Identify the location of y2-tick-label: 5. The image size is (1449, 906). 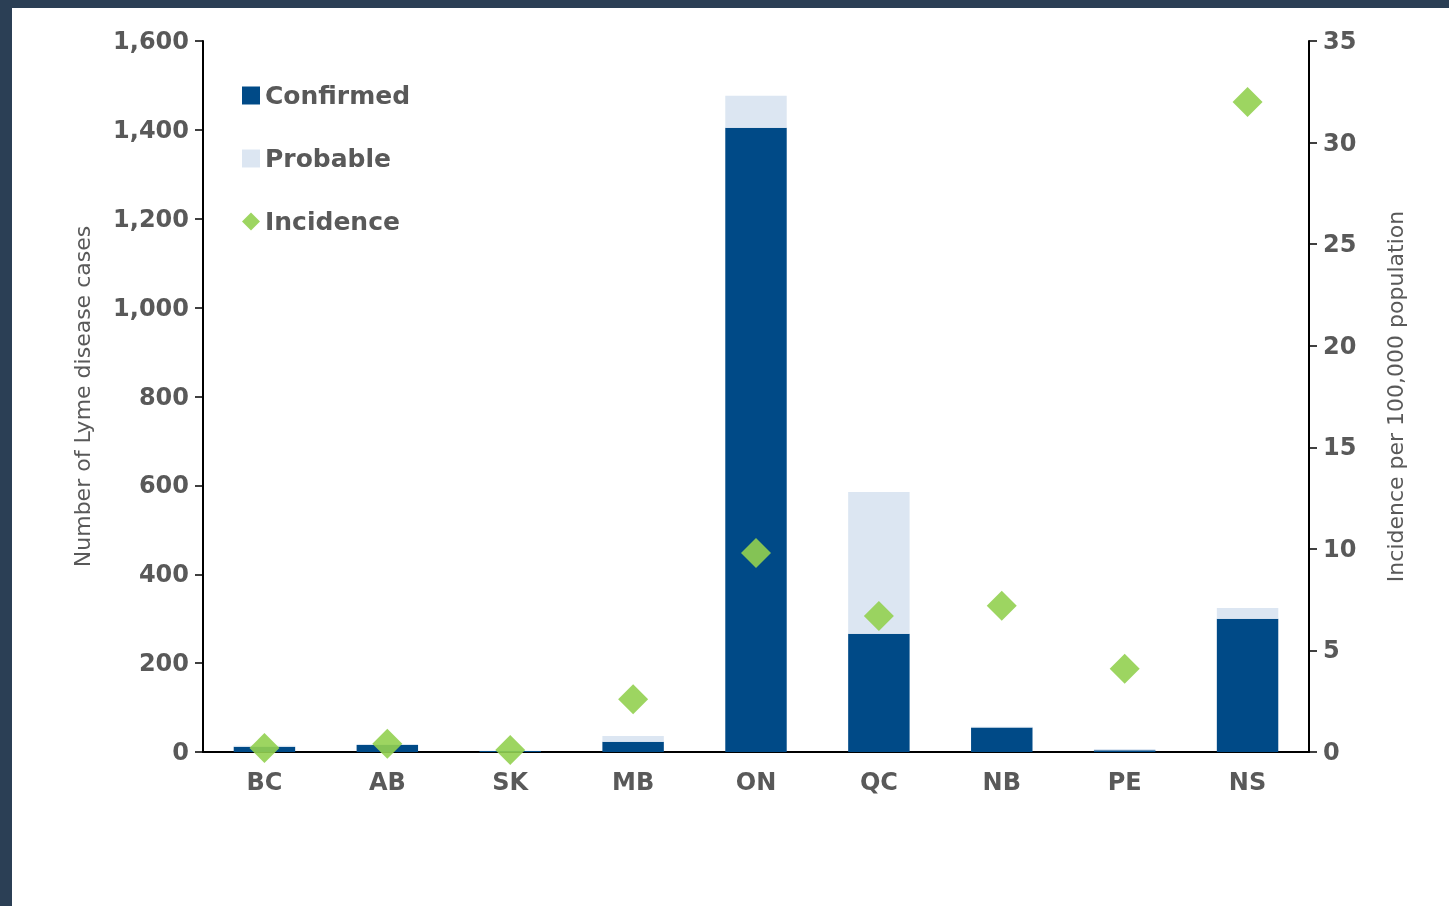
(1331, 650).